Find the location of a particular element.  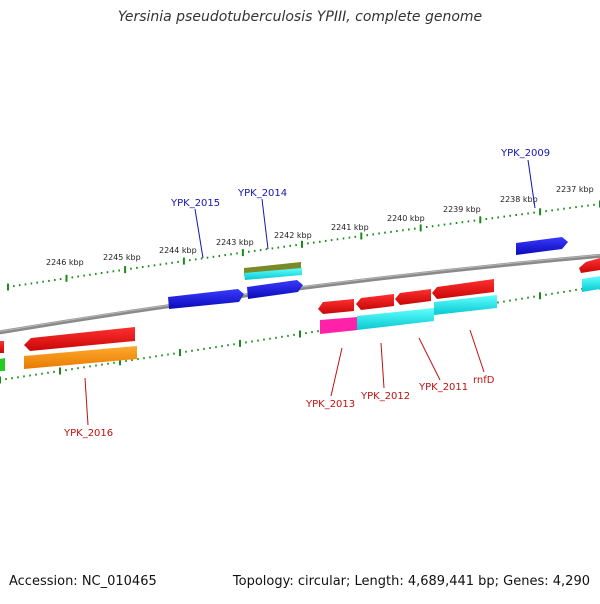

leader-ypk2015 is located at coordinates (199, 233).